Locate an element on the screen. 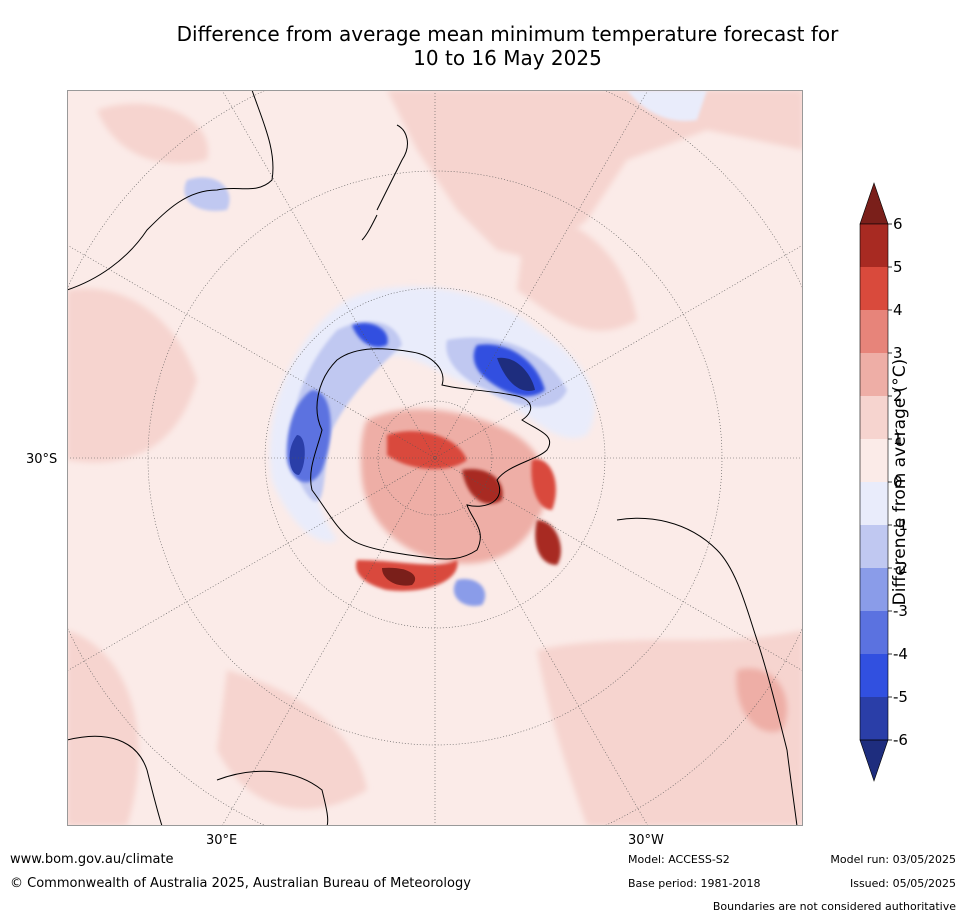 This screenshot has width=965, height=919. colorbar: 6 5 4 3 2 1 0 -1 -2 -3 -4 -5 -6 is located at coordinates (905, 482).